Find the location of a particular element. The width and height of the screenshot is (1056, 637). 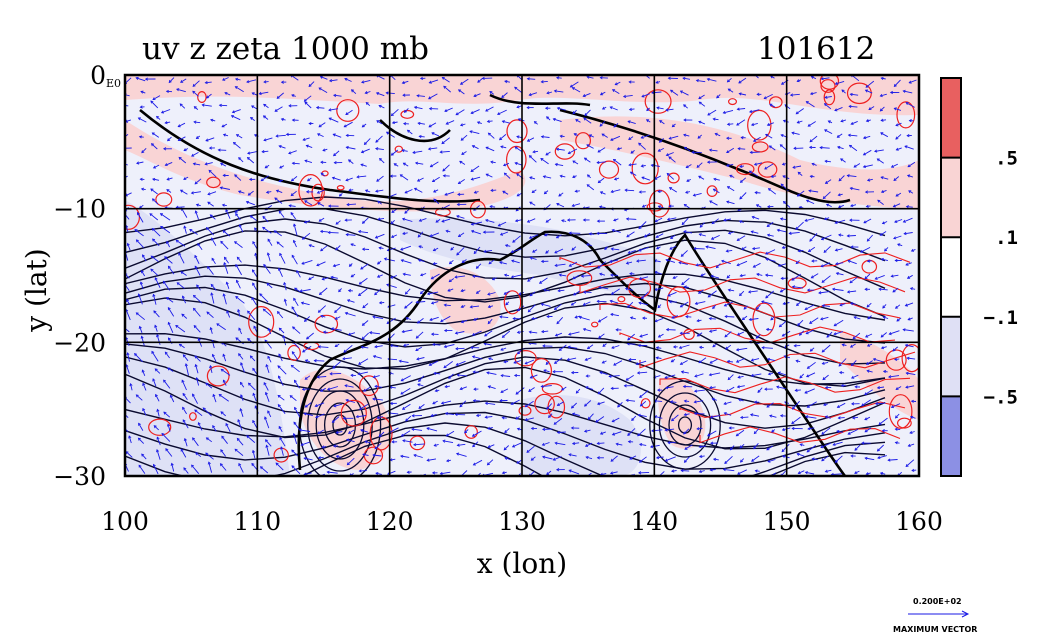

vorticity-contour is located at coordinates (829, 97).